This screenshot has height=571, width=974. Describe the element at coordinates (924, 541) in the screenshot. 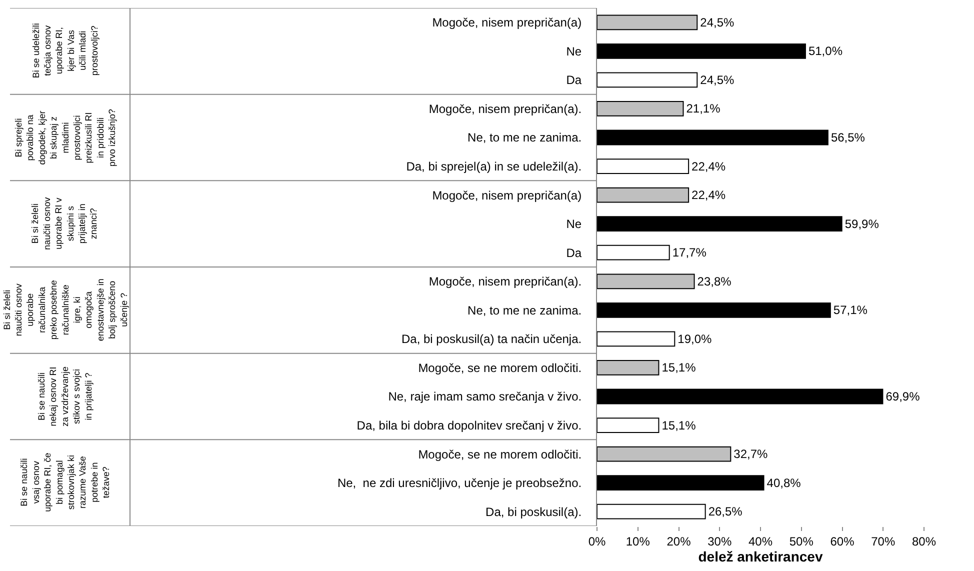

I see `x-tick-label: 80%` at that location.